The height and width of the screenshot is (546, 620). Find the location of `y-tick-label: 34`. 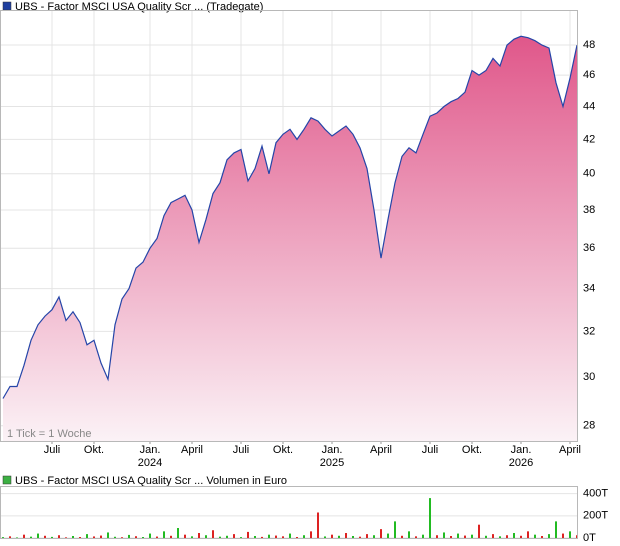

y-tick-label: 34 is located at coordinates (589, 288).